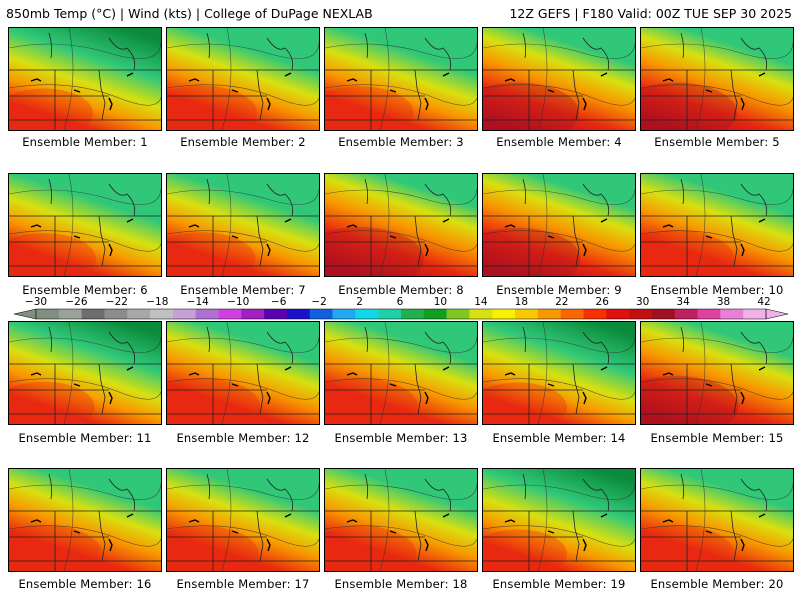  I want to click on colorbar-tick-label: −6, so click(278, 302).